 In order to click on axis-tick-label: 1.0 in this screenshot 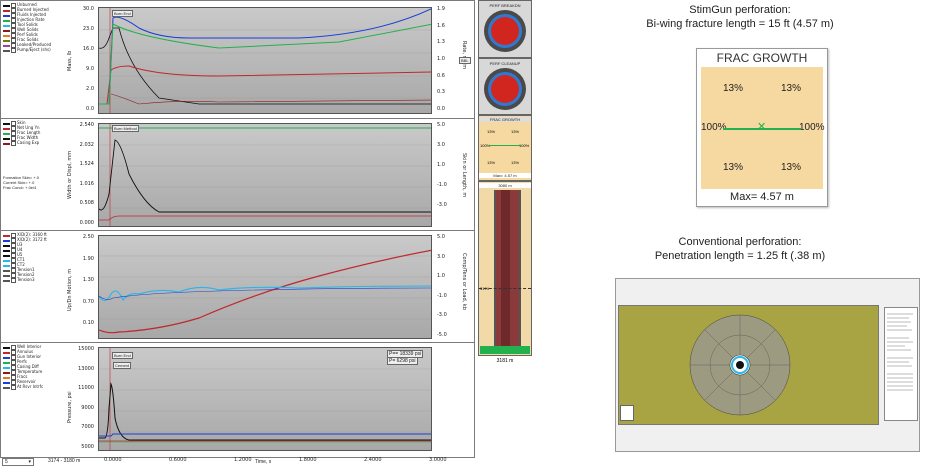, I will do `click(441, 165)`.